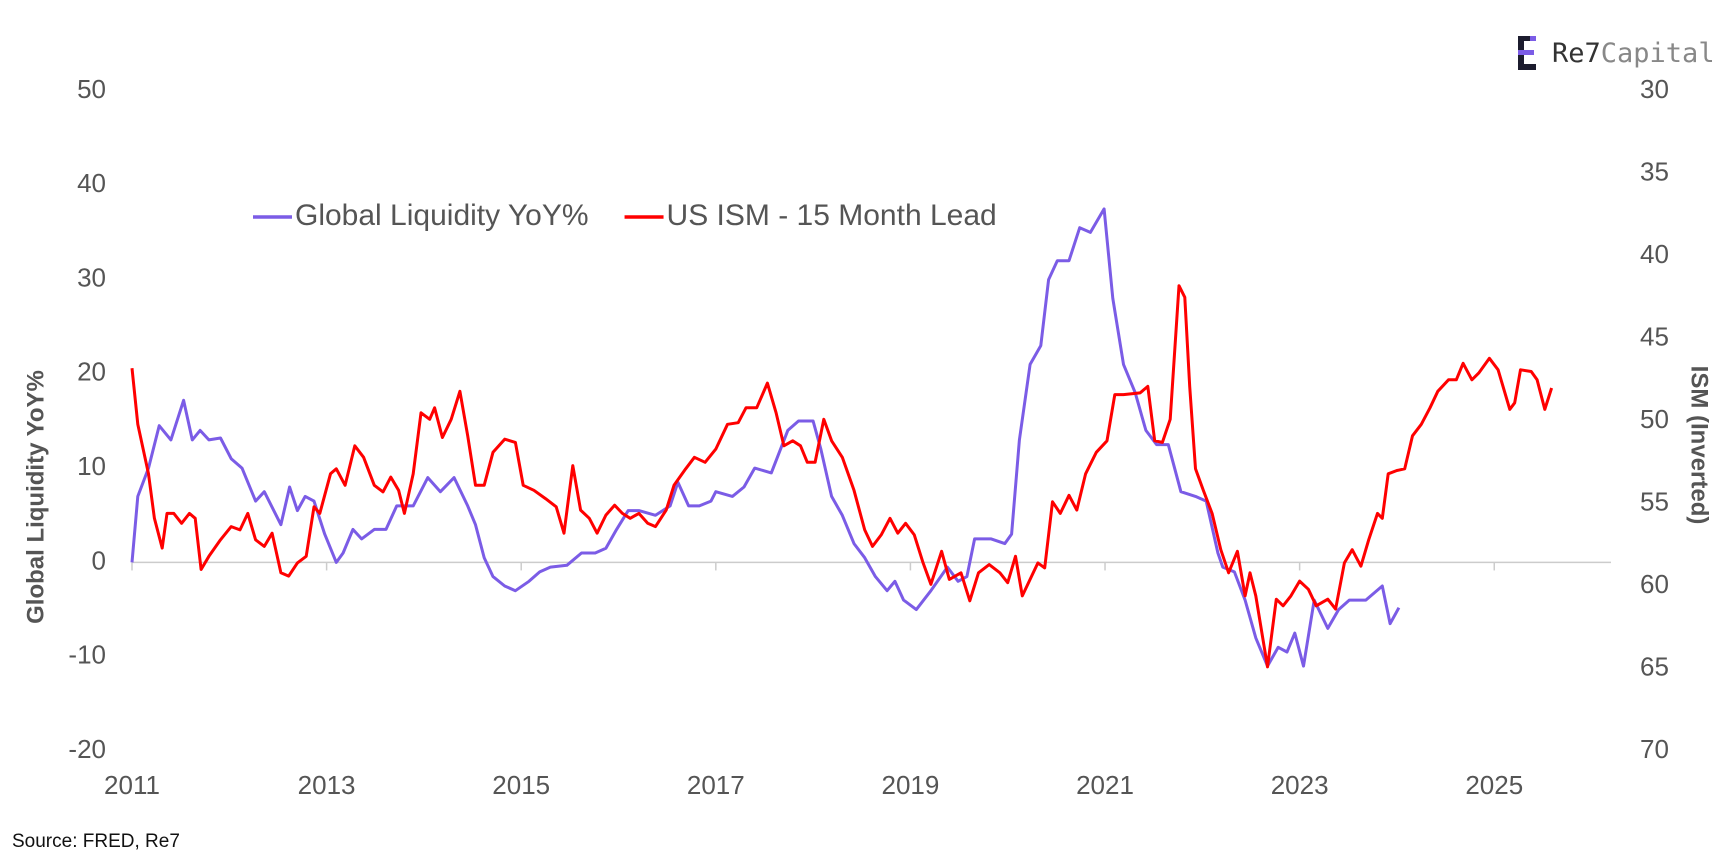  What do you see at coordinates (35, 497) in the screenshot?
I see `y-axis-title: Global Liquidity YoY%` at bounding box center [35, 497].